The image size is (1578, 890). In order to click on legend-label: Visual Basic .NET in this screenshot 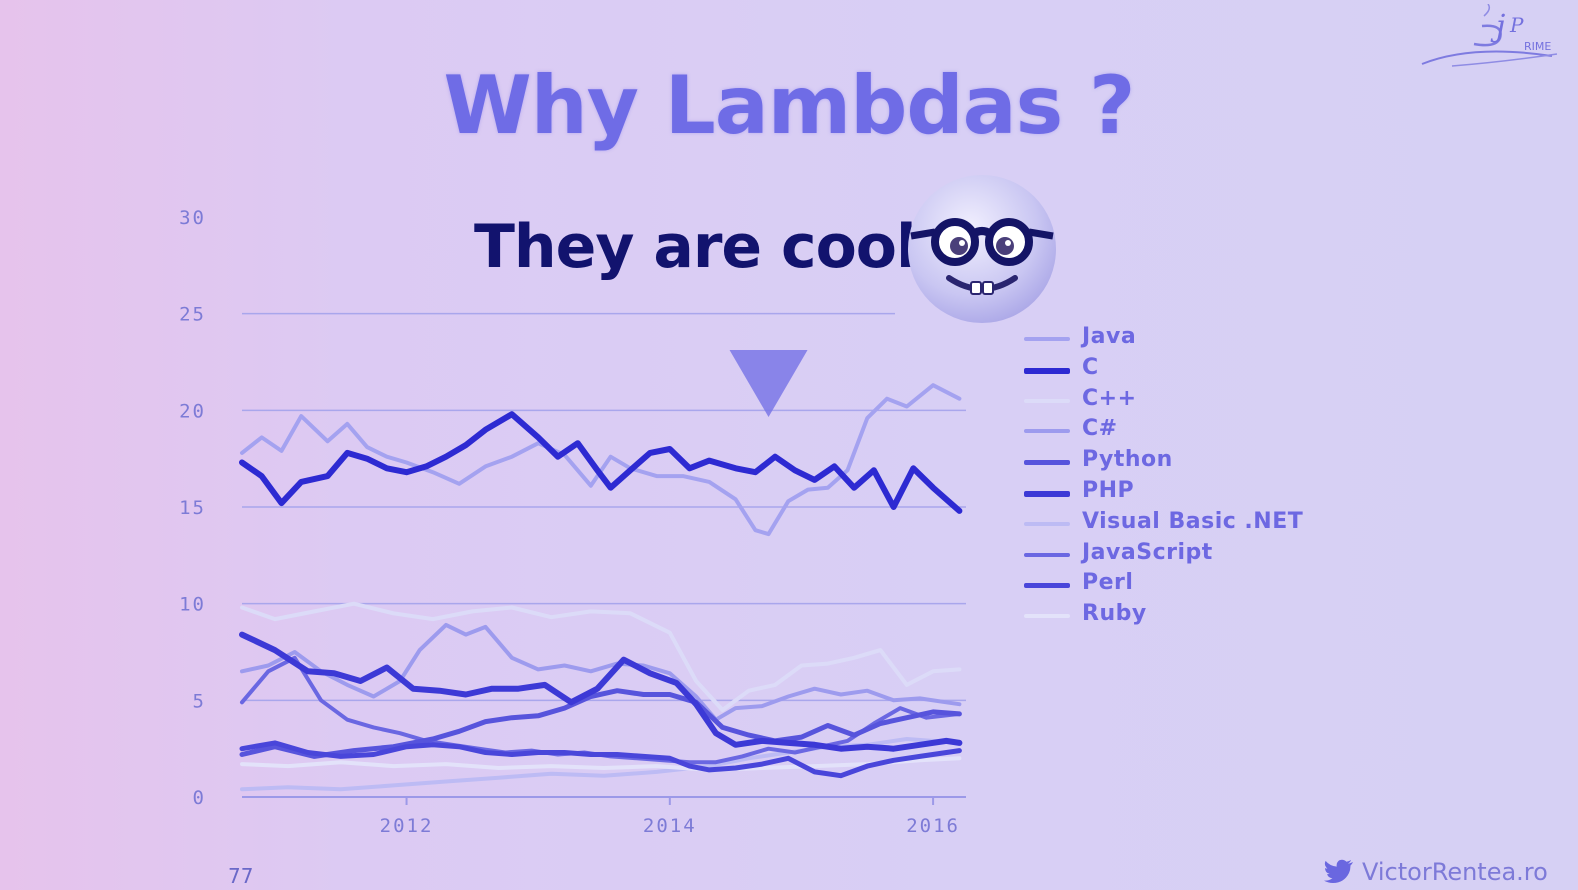, I will do `click(1193, 521)`.